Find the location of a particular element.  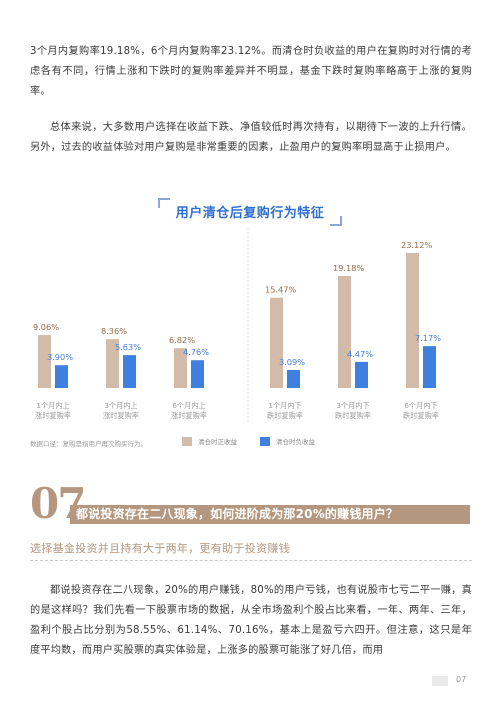

category-label-3-line-2: 涨时复购率 is located at coordinates (189, 415).